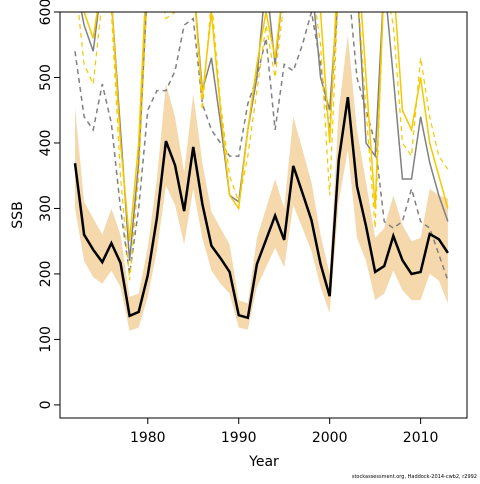 The image size is (480, 484). I want to click on y-axis-label: SSB, so click(18, 214).